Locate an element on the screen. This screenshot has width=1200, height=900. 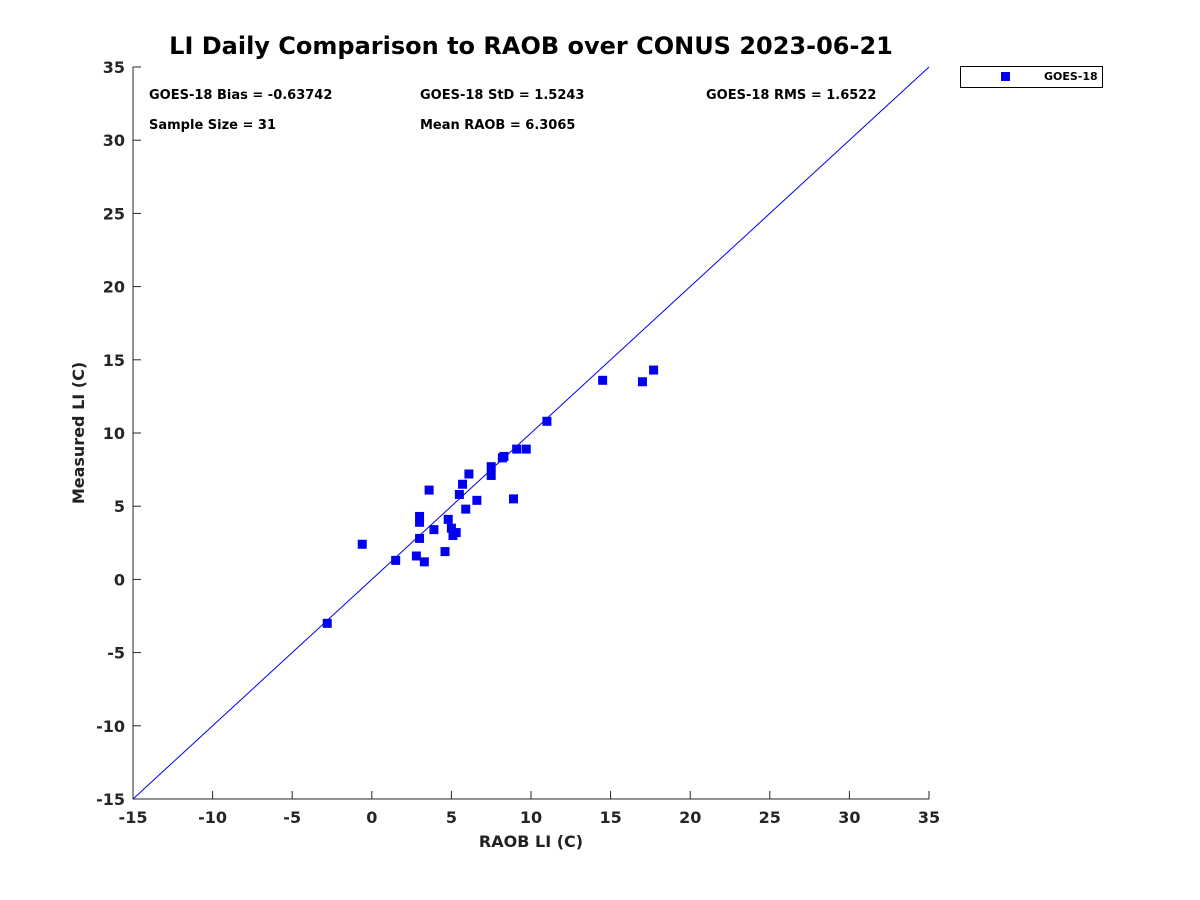
y-tick-label: 10 is located at coordinates (114, 433).